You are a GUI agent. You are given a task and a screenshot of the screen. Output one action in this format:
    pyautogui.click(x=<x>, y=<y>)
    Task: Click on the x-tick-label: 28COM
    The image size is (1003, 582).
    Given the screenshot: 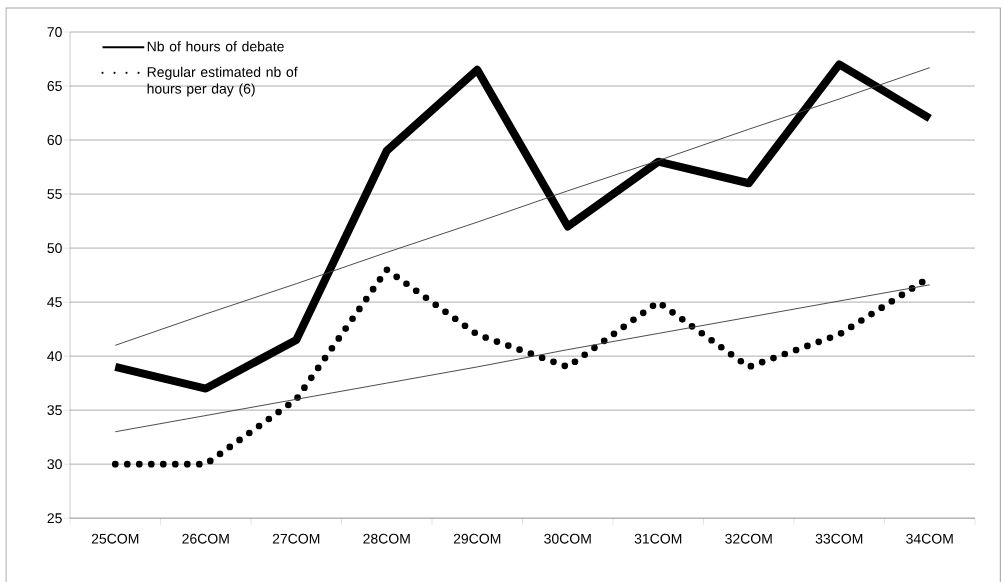 What is the action you would take?
    pyautogui.click(x=386, y=538)
    